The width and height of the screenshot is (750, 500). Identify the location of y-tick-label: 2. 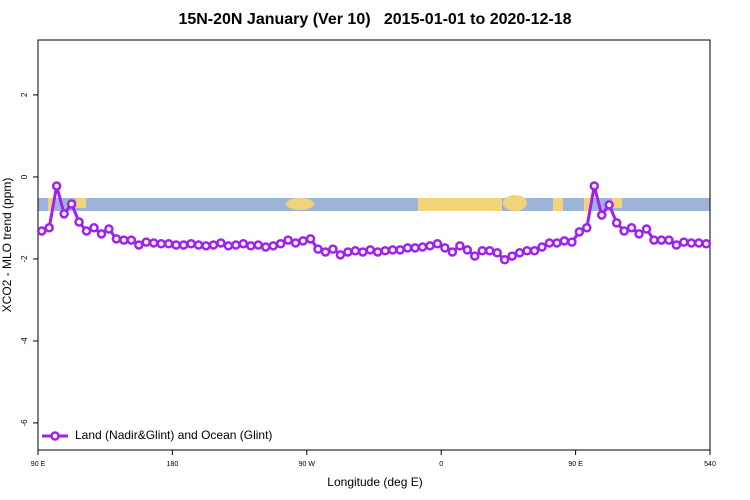
(24, 94).